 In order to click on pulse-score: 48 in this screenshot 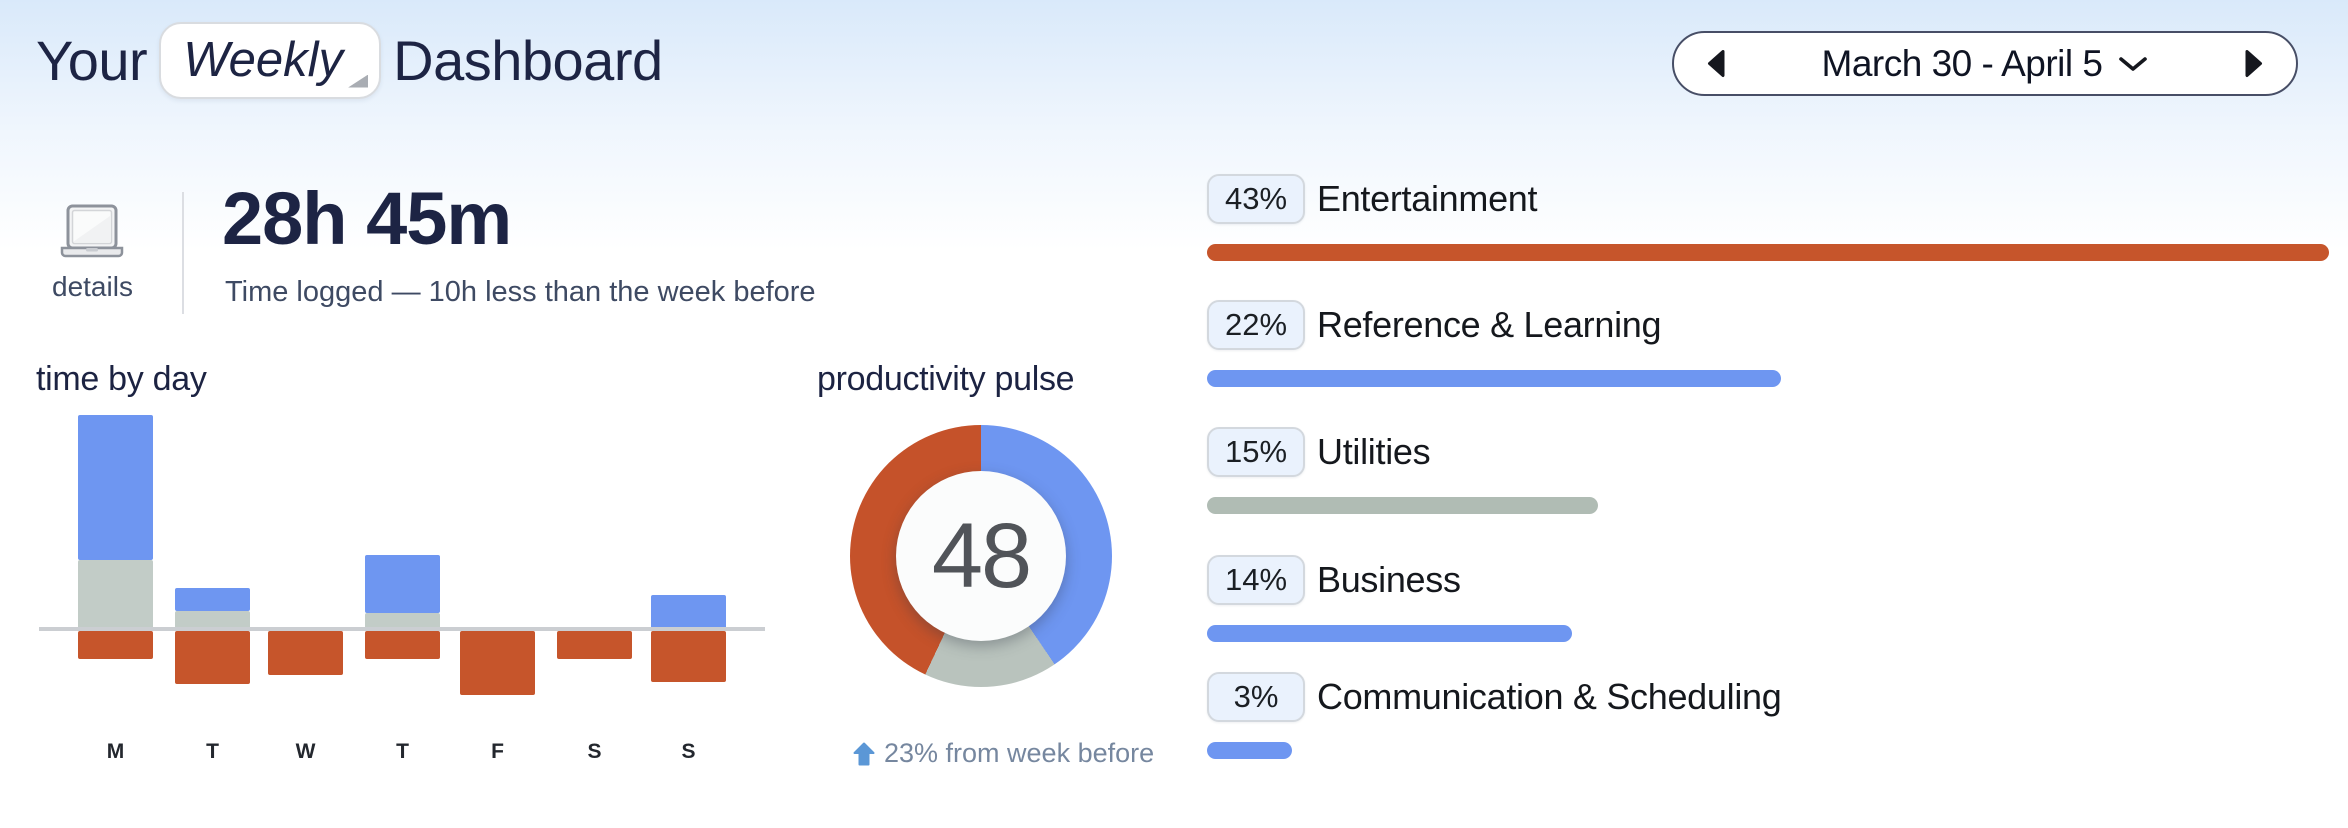, I will do `click(981, 555)`.